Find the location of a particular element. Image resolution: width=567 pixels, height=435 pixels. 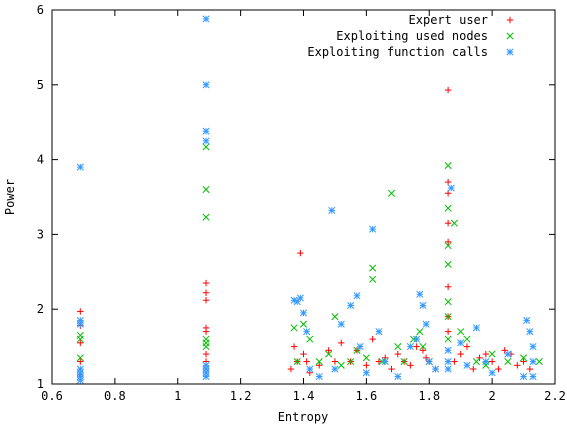

x-tick-label: 1.6 is located at coordinates (367, 396).